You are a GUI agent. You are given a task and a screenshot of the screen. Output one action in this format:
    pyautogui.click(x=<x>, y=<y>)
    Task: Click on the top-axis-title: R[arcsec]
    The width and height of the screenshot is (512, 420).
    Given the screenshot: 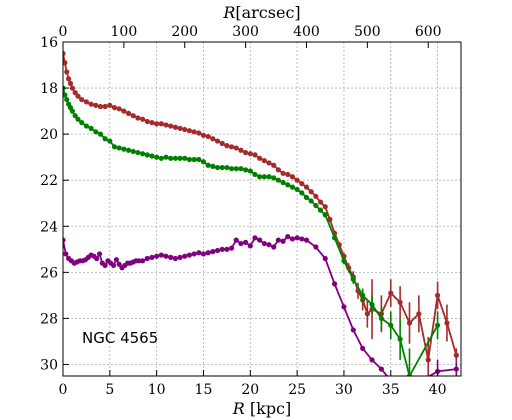 What is the action you would take?
    pyautogui.click(x=261, y=12)
    